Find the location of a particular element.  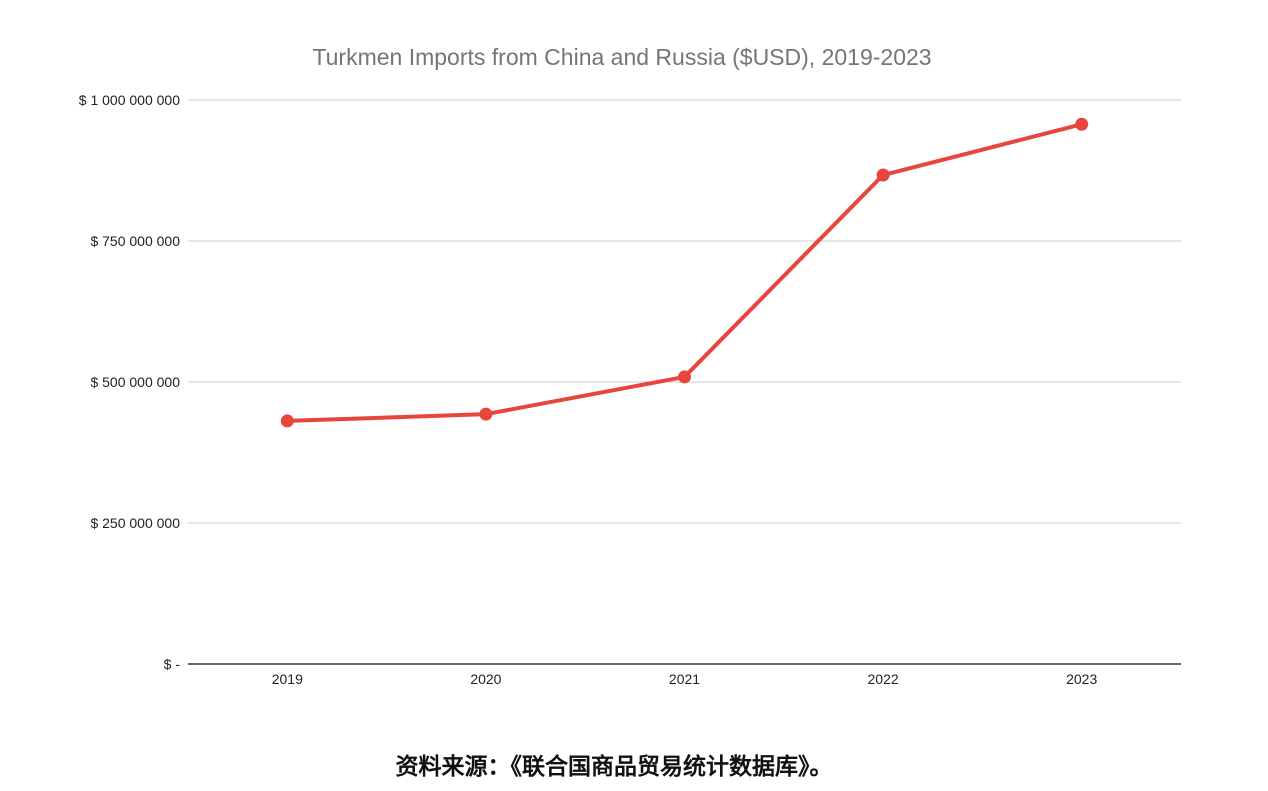

data-point-2023 is located at coordinates (1082, 124).